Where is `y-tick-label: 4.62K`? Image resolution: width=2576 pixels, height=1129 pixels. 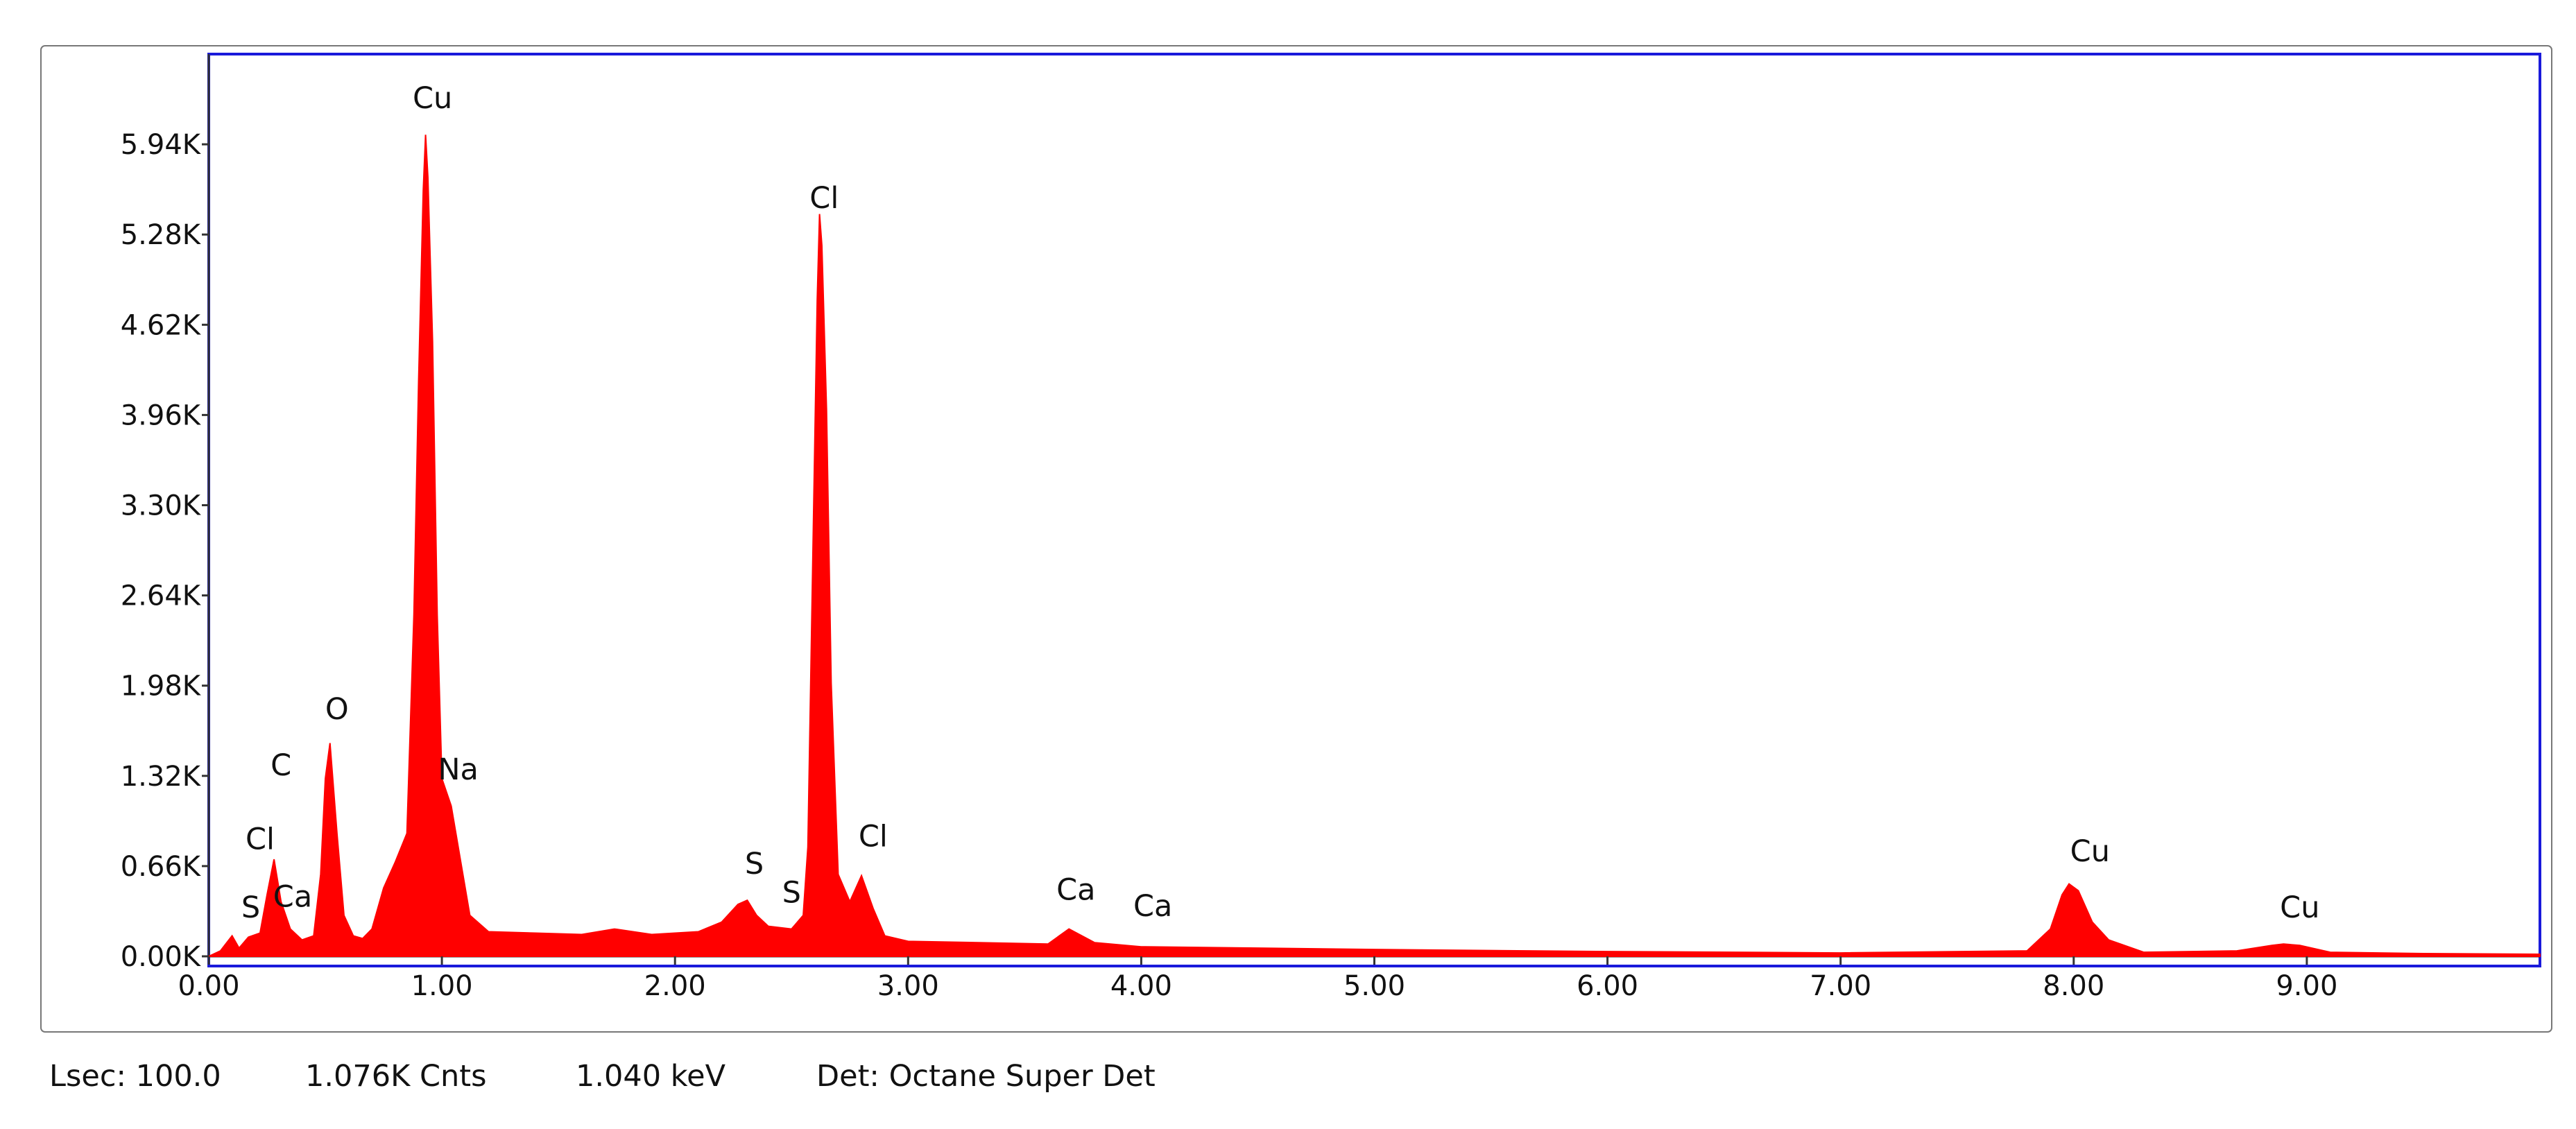
y-tick-label: 4.62K is located at coordinates (161, 325).